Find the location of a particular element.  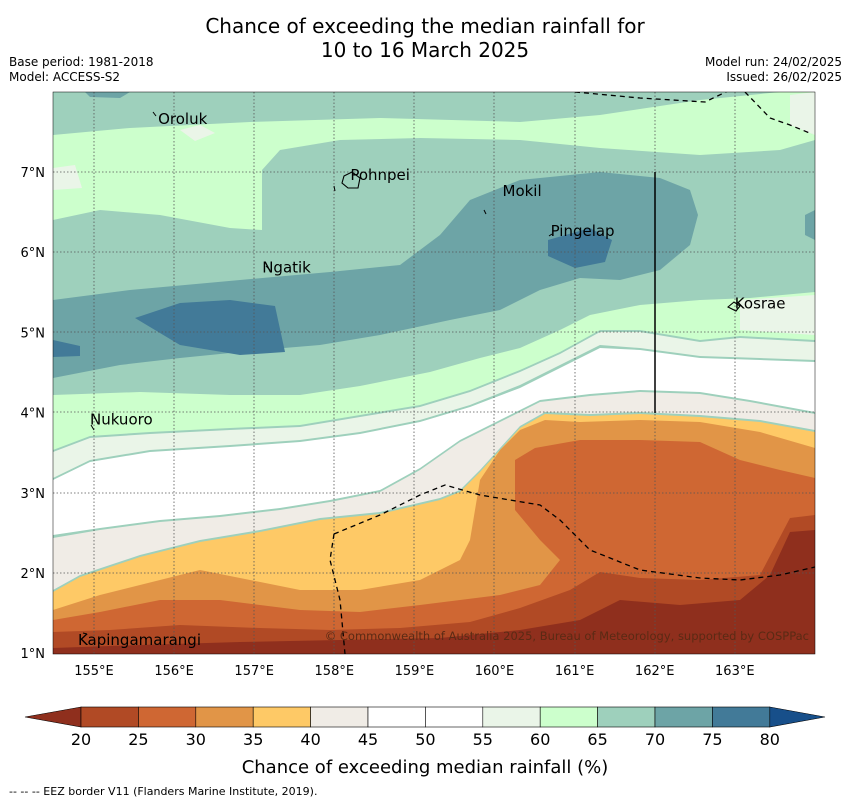

meta-left: Base period: 1981-2018 Model: ACCESS-S2 is located at coordinates (81, 70).